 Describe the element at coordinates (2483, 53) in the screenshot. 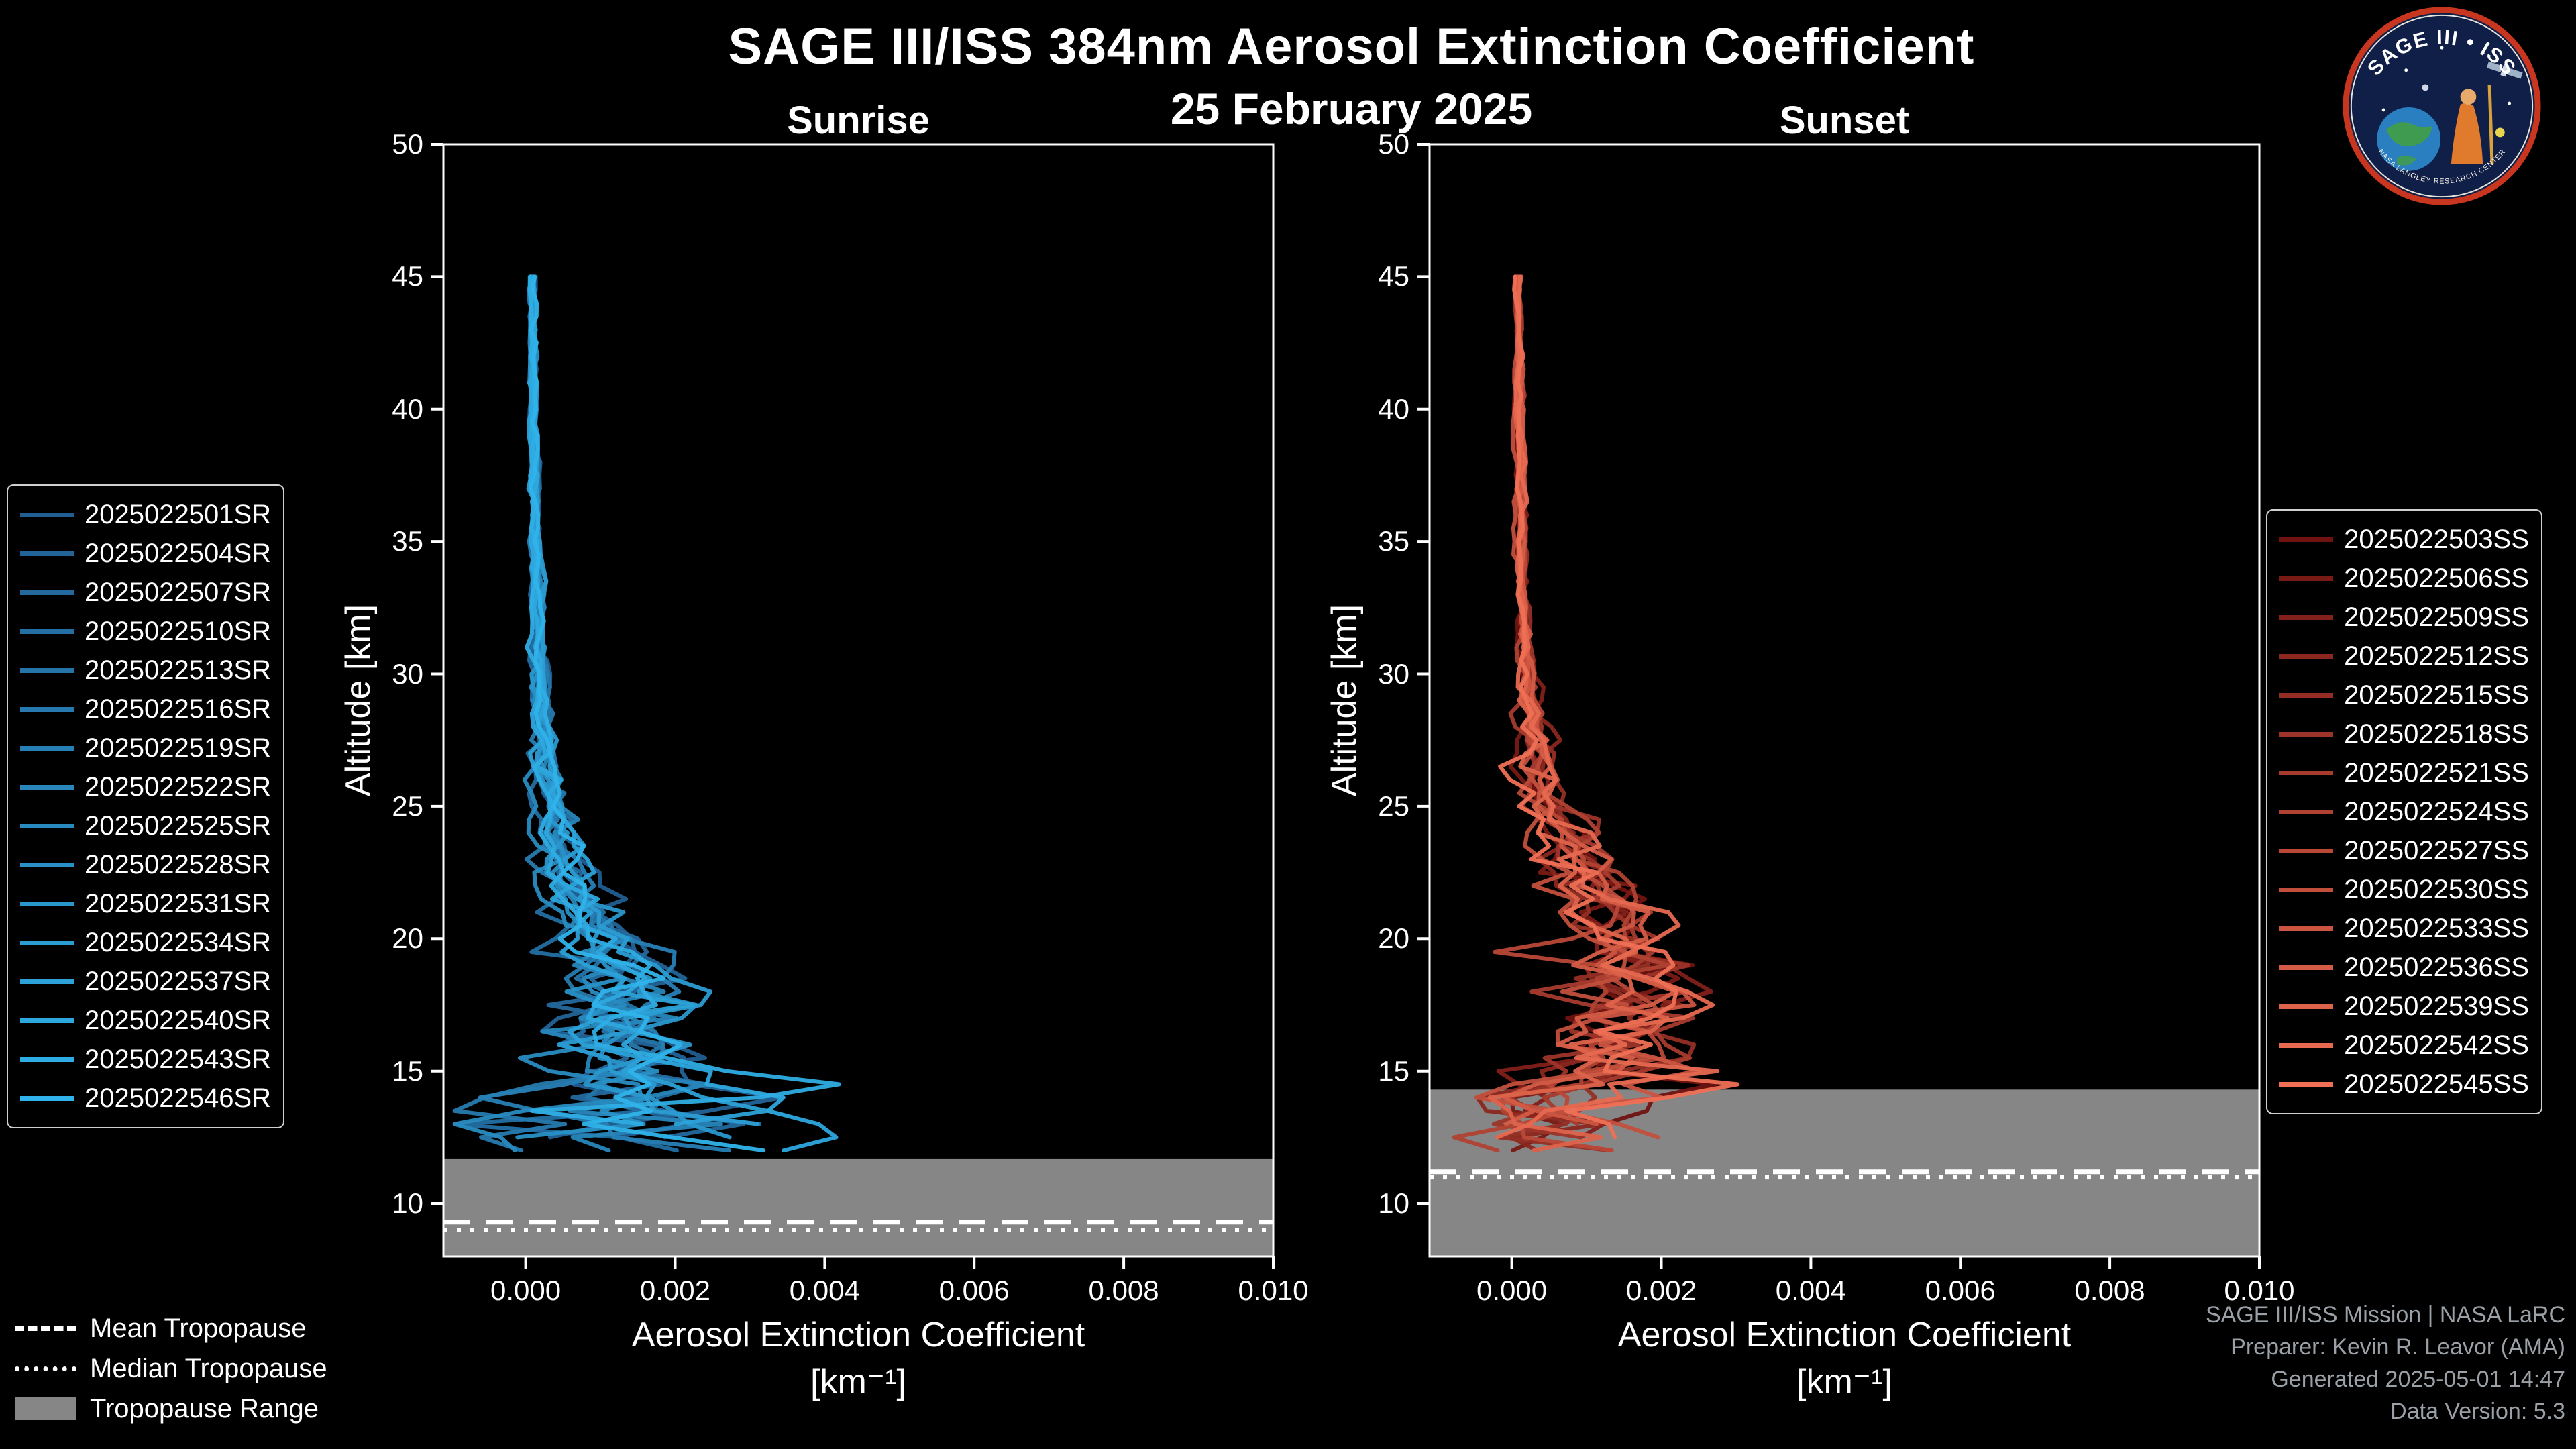

I see `star-icon` at that location.